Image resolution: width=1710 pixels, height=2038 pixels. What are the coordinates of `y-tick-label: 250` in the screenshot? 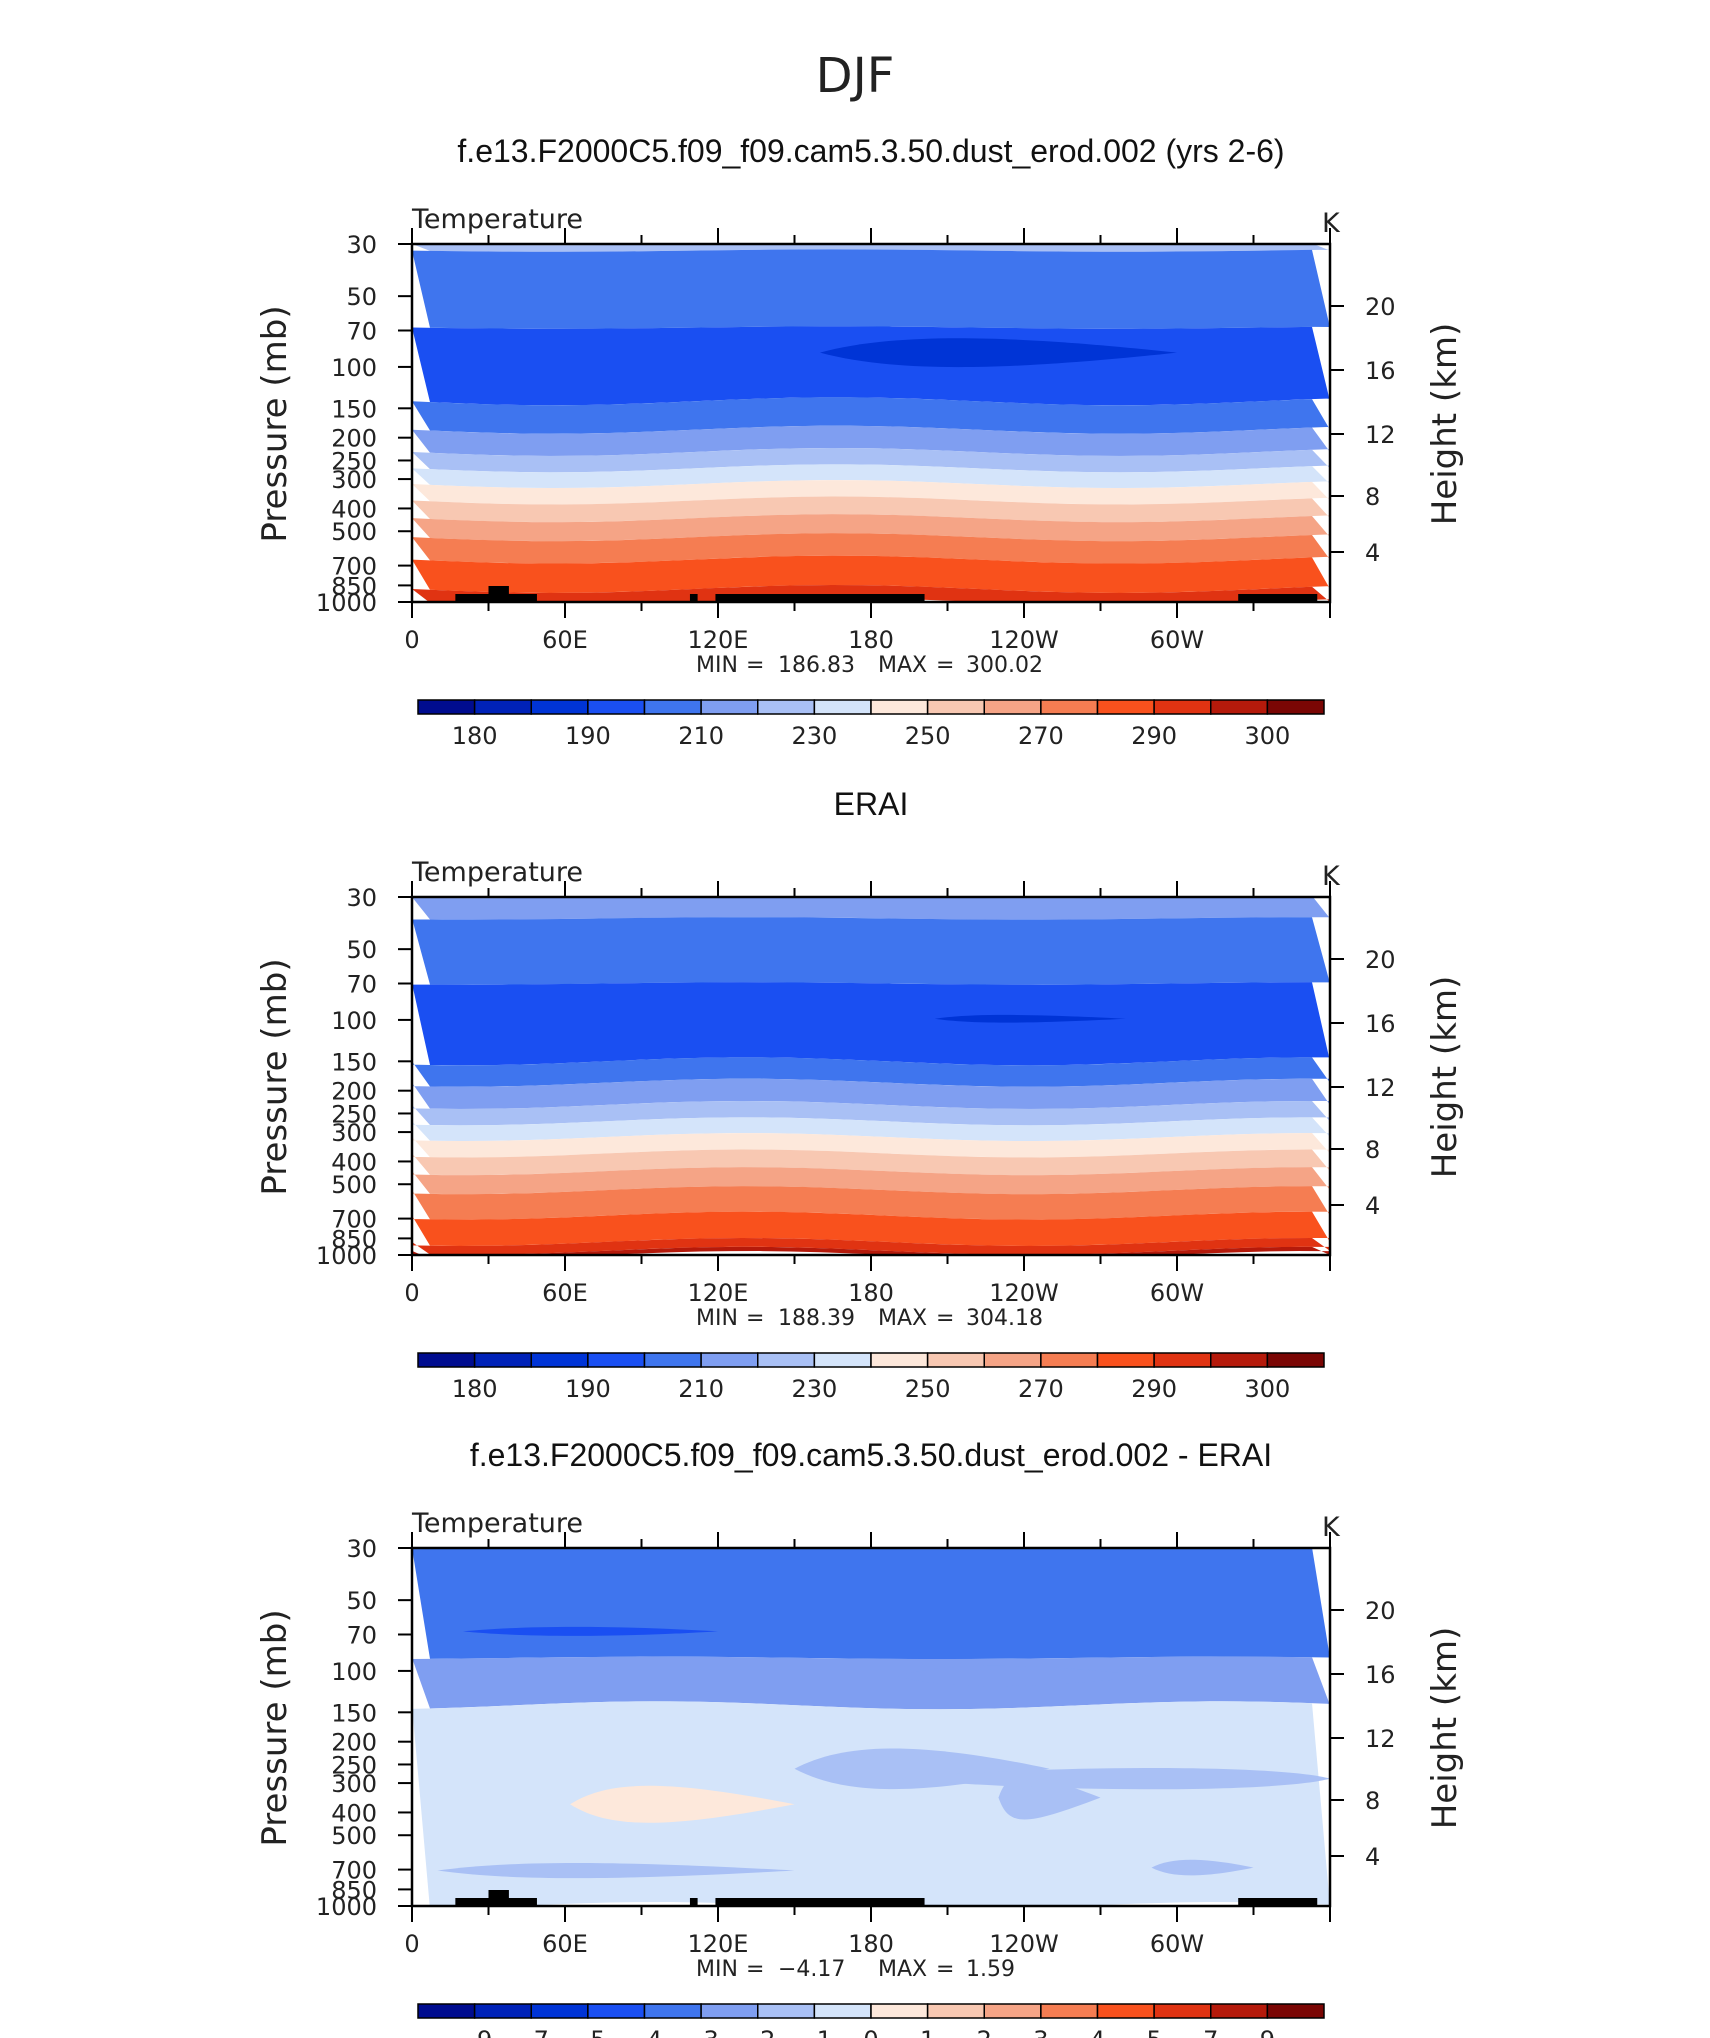 It's located at (354, 1114).